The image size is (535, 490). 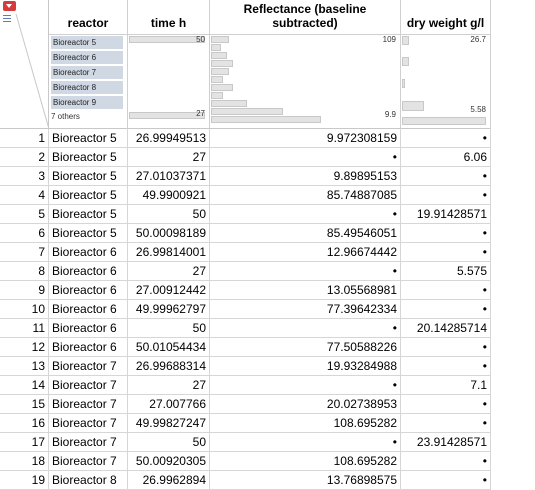 What do you see at coordinates (305, 138) in the screenshot?
I see `reflectance-cell: 9.972308159` at bounding box center [305, 138].